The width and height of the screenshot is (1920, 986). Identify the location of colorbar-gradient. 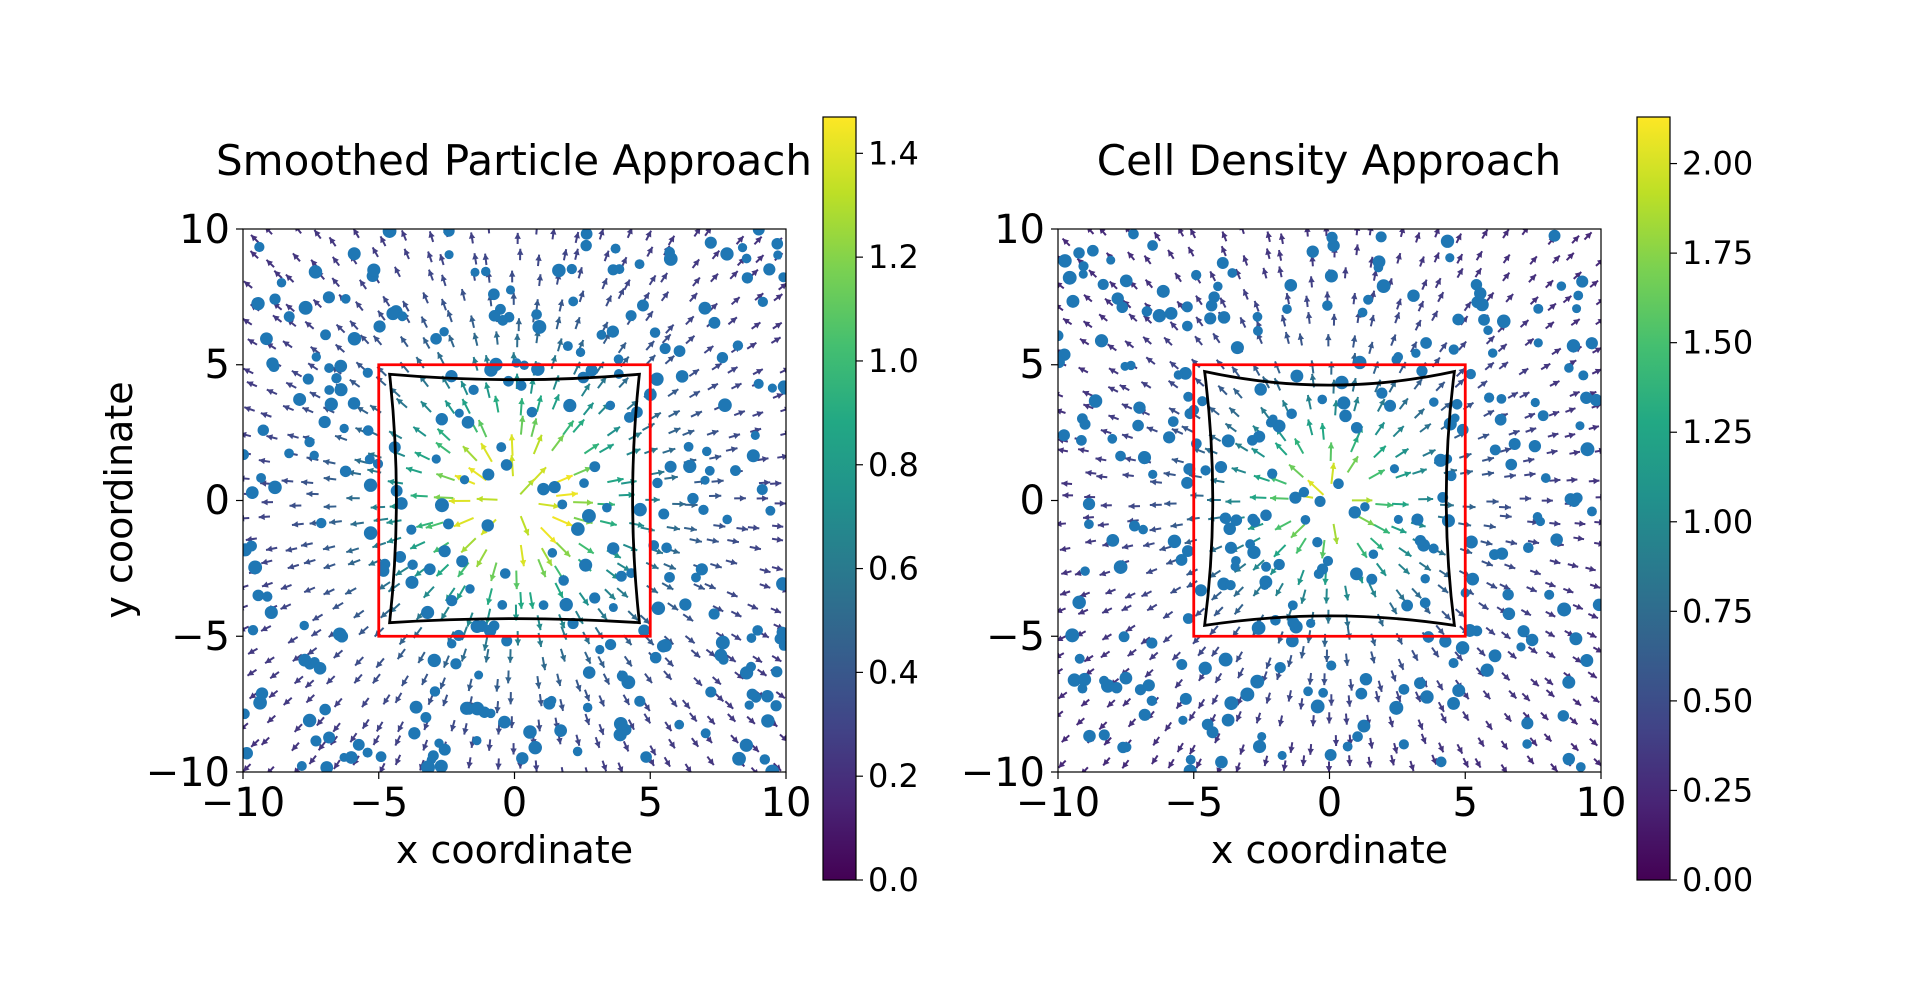
(839, 498).